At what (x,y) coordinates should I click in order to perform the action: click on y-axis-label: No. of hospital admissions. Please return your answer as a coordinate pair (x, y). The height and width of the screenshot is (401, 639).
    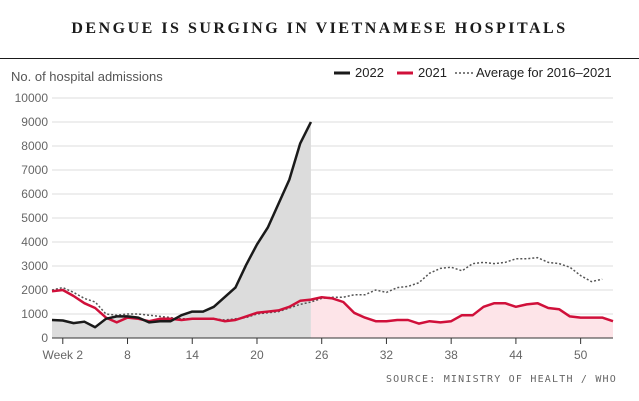
    Looking at the image, I should click on (87, 76).